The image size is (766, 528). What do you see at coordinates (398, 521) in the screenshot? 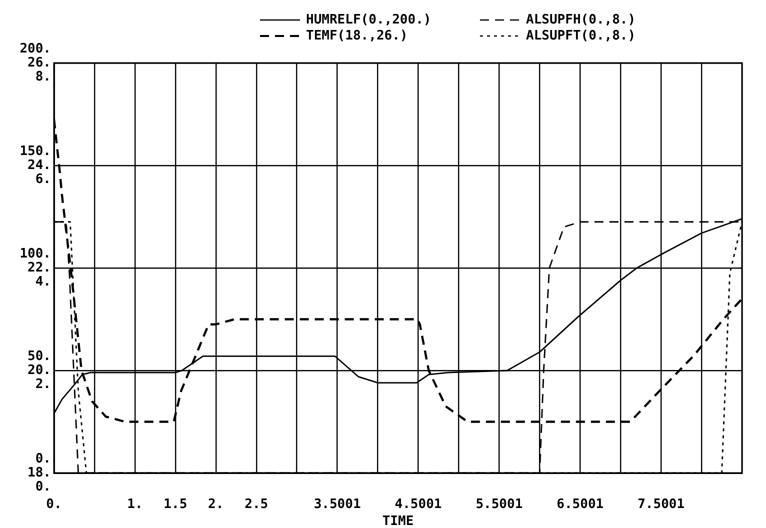
I see `x-axis-title: TIME` at bounding box center [398, 521].